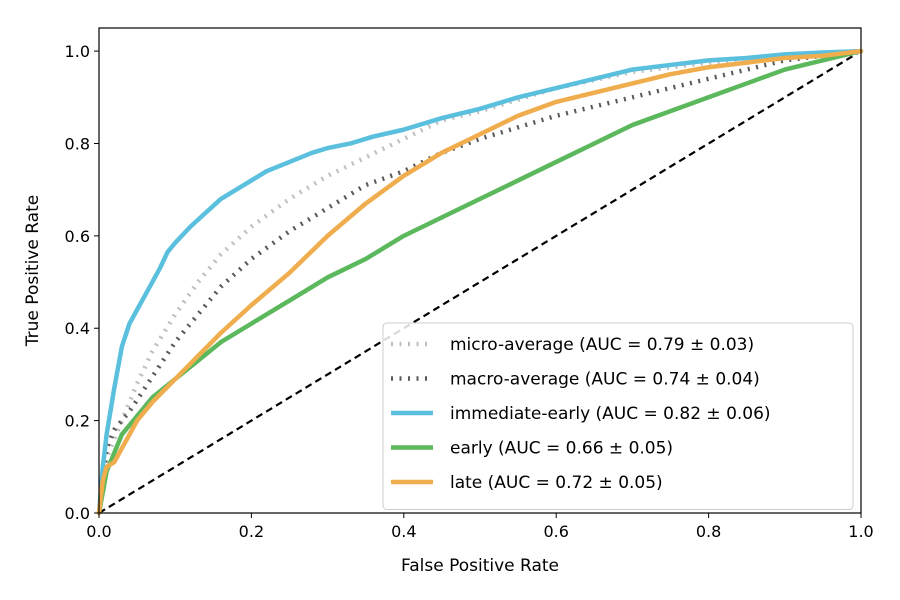 Image resolution: width=900 pixels, height=600 pixels. I want to click on x-tick-label: 0.0, so click(98, 531).